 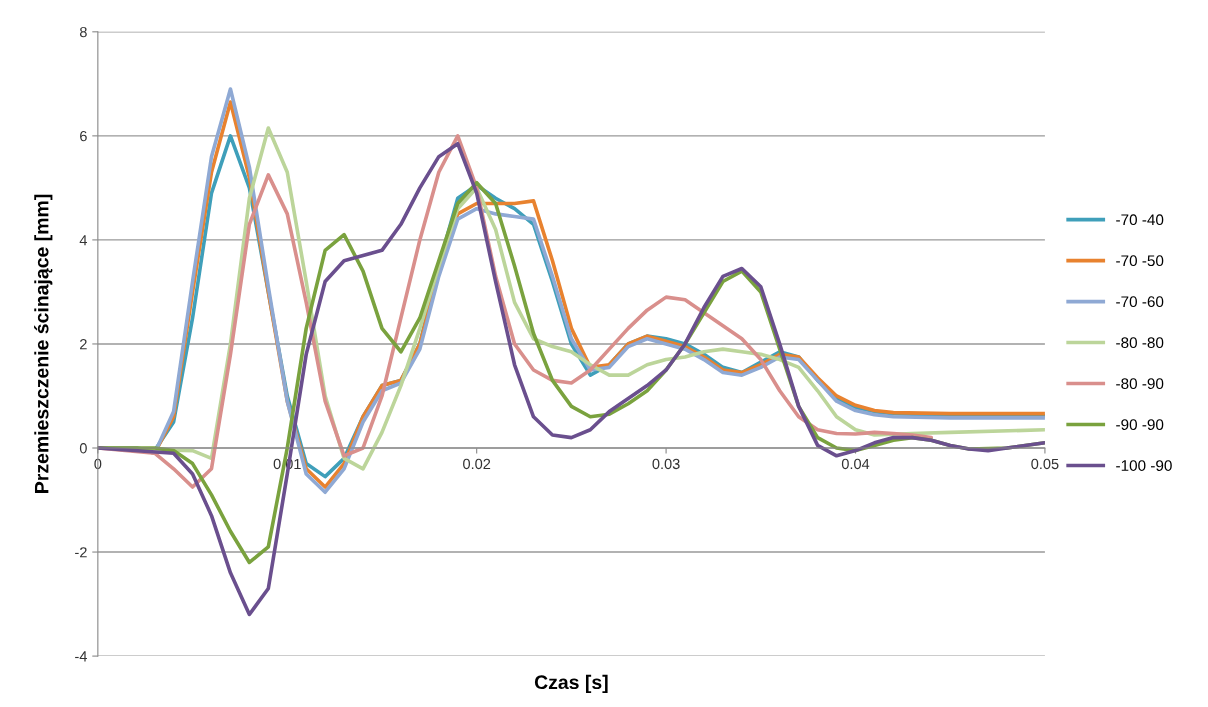 What do you see at coordinates (81, 656) in the screenshot?
I see `y-tick-label: -4` at bounding box center [81, 656].